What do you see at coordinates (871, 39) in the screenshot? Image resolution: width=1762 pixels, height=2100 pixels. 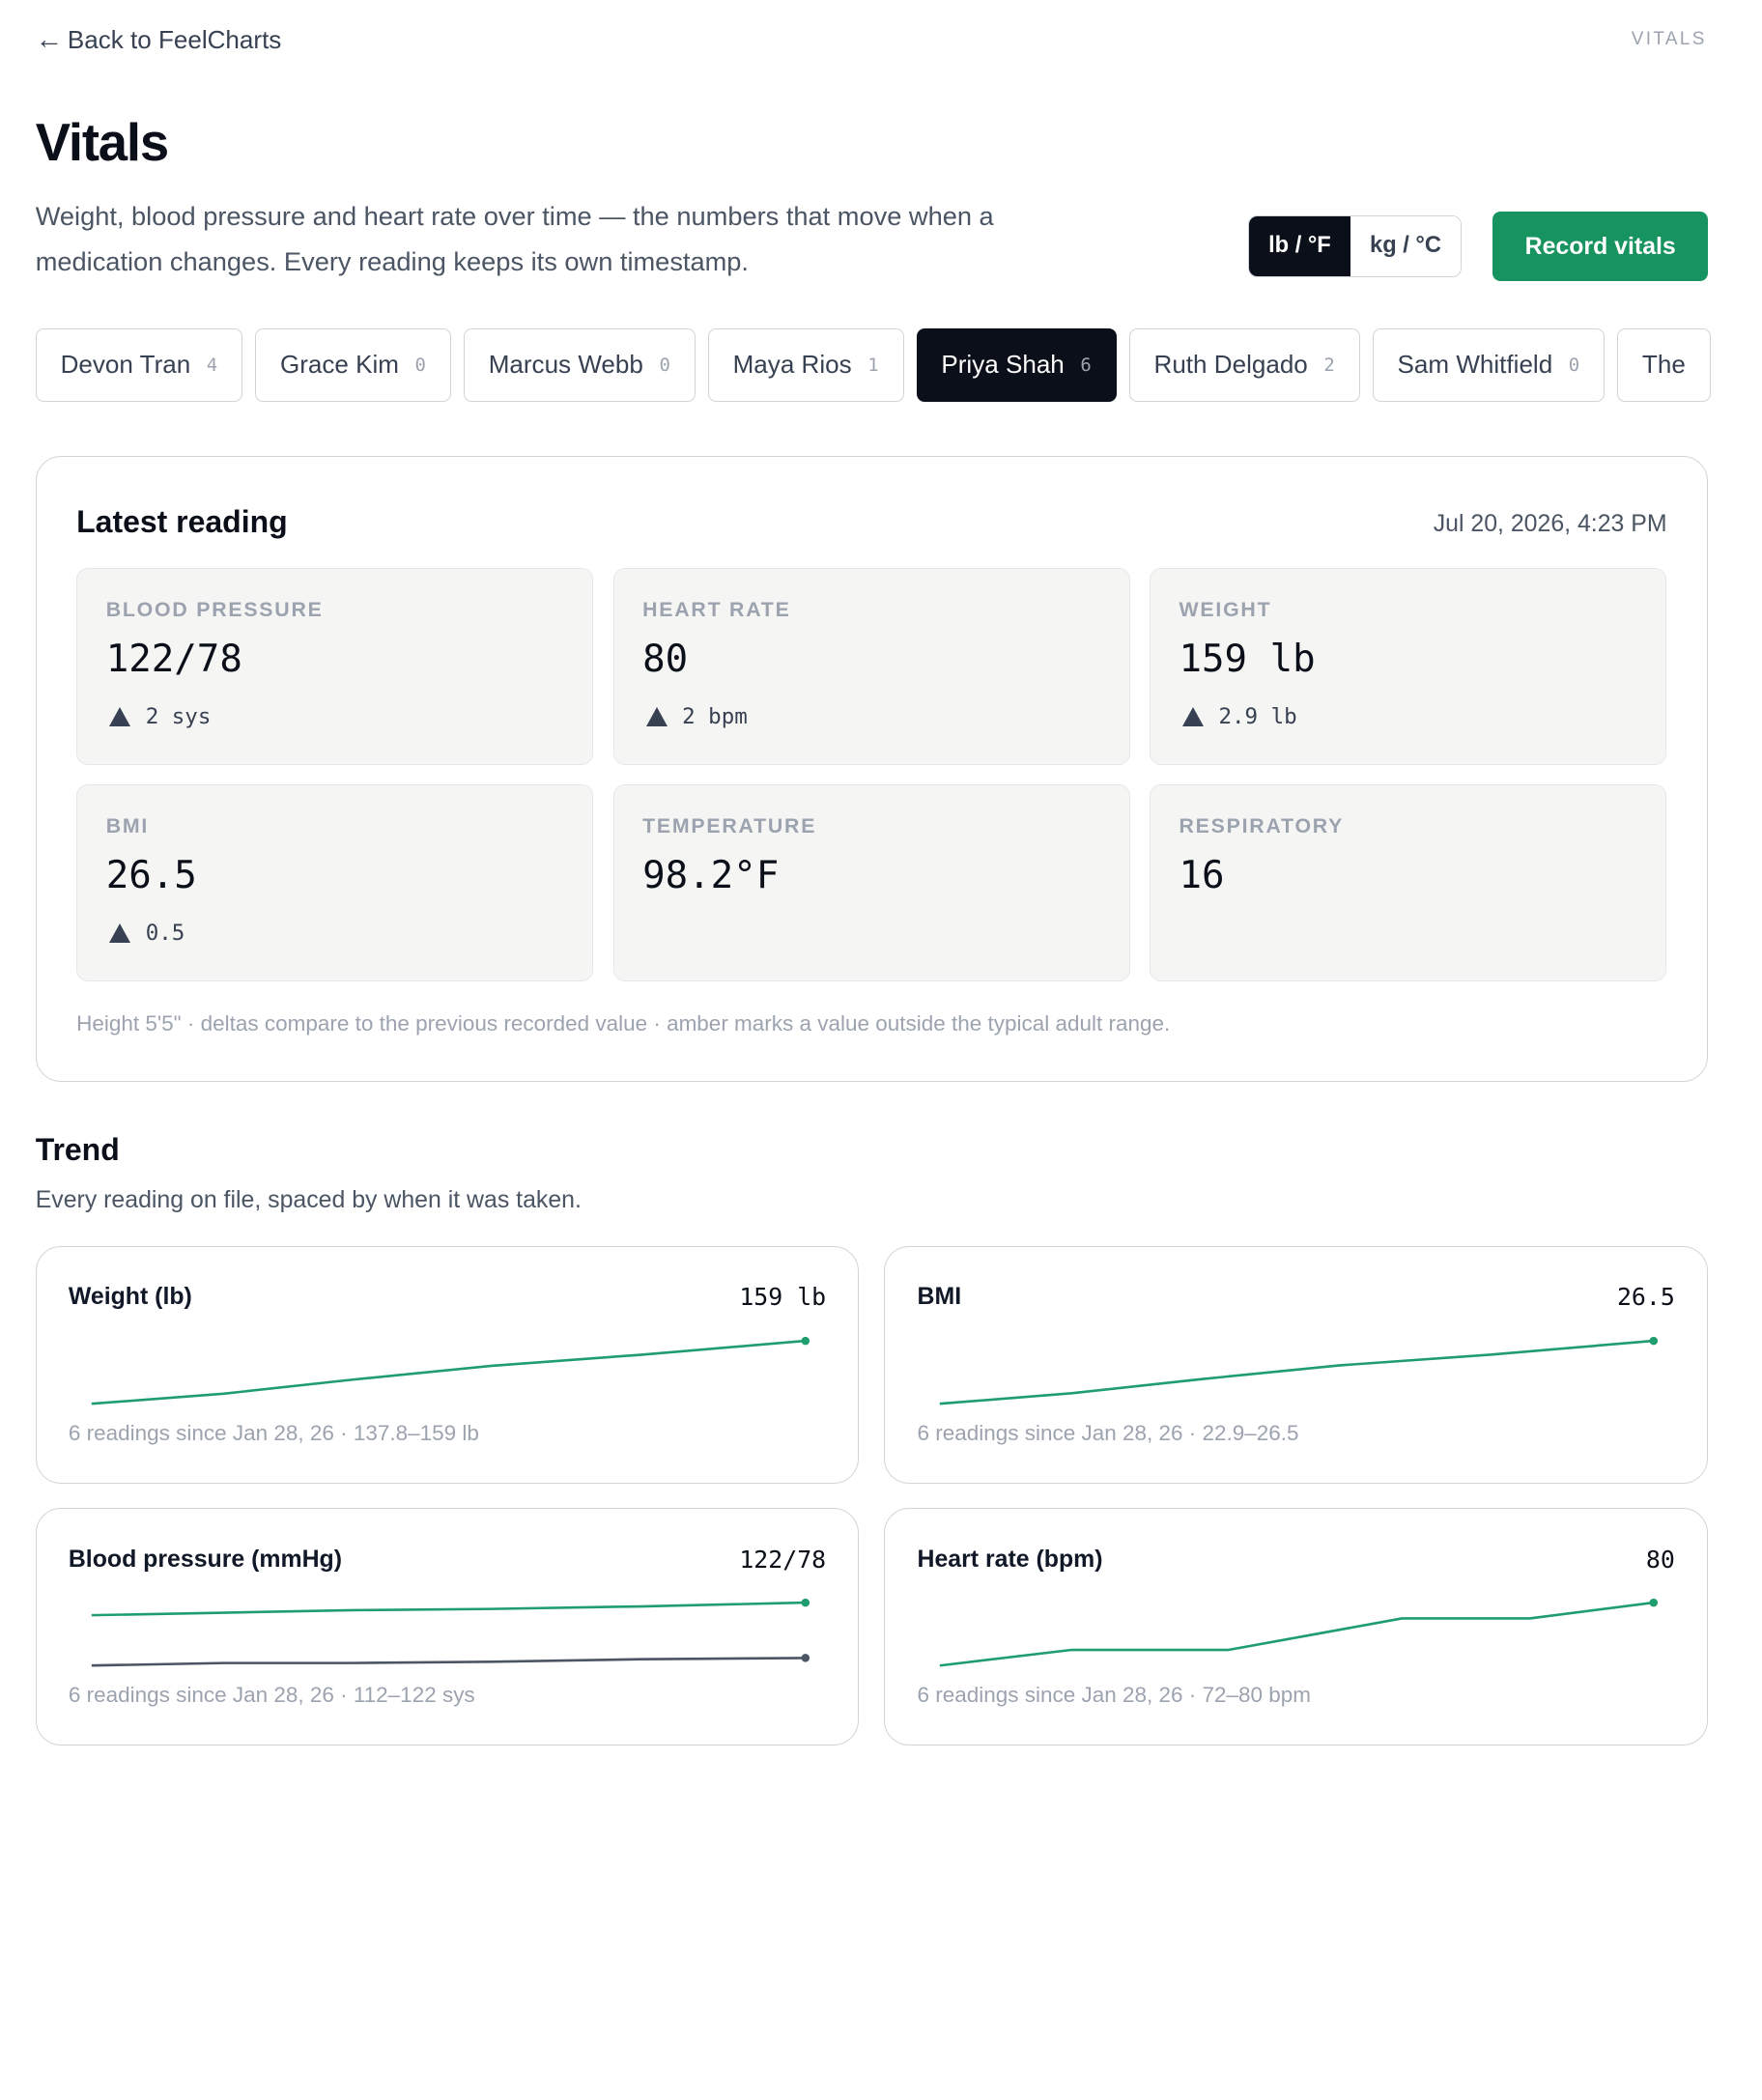 I see `top-bar: ← Back to FeelCharts VITALS` at bounding box center [871, 39].